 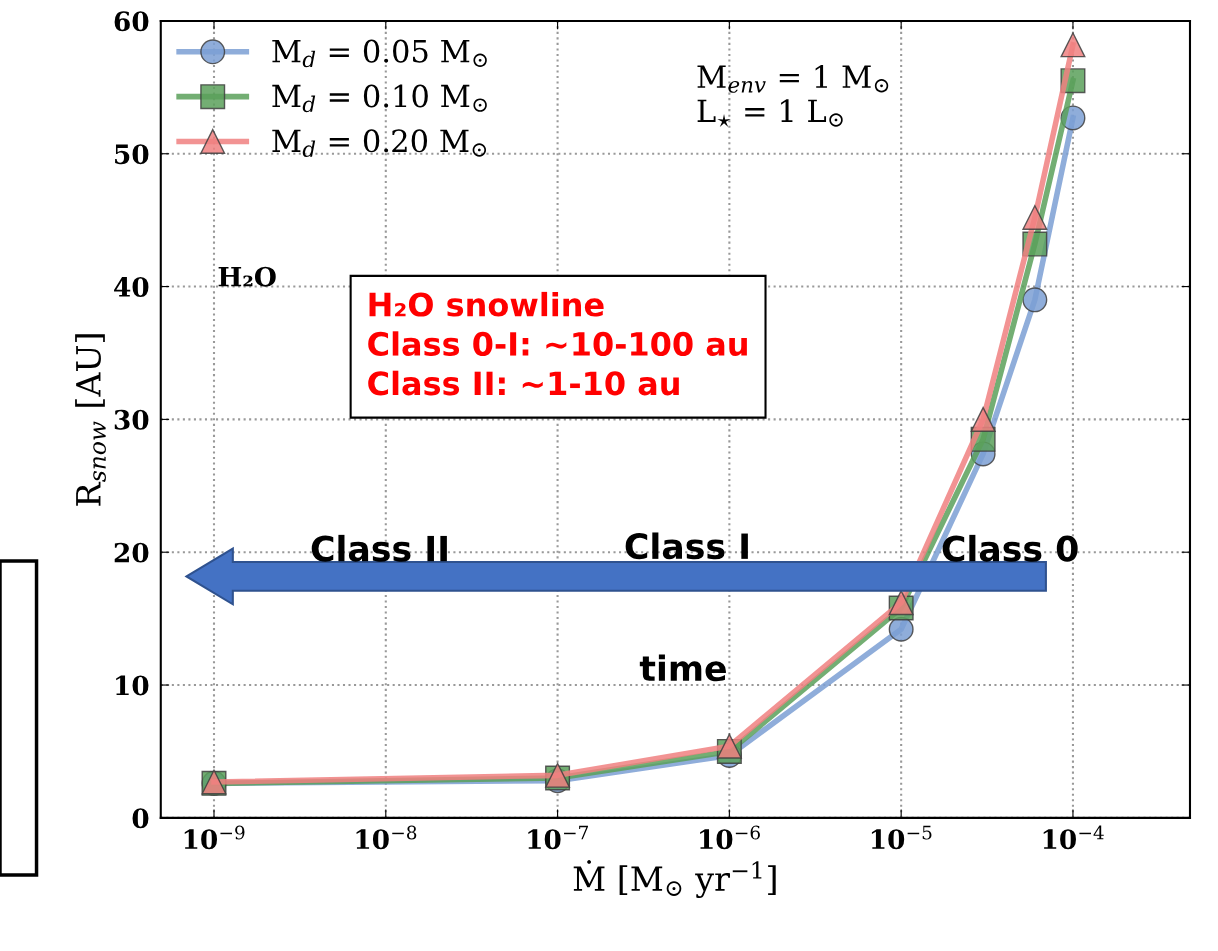 I want to click on y-tick-label: 20, so click(x=131, y=552).